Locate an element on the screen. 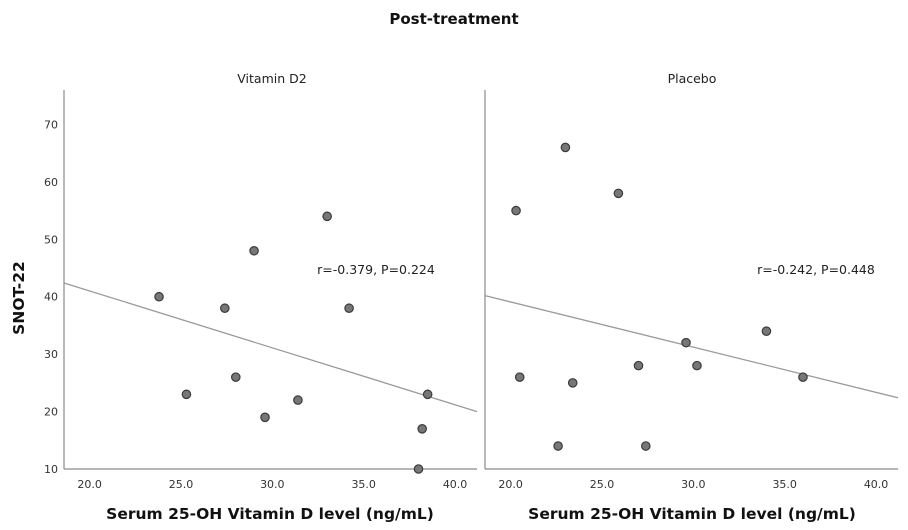 This screenshot has width=908, height=530. y-tick-label: 70 is located at coordinates (51, 124).